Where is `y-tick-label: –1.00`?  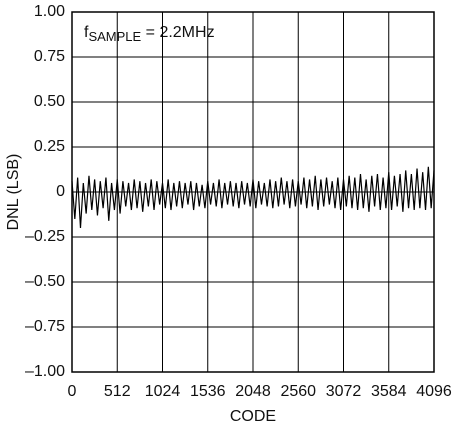
y-tick-label: –1.00 is located at coordinates (45, 371).